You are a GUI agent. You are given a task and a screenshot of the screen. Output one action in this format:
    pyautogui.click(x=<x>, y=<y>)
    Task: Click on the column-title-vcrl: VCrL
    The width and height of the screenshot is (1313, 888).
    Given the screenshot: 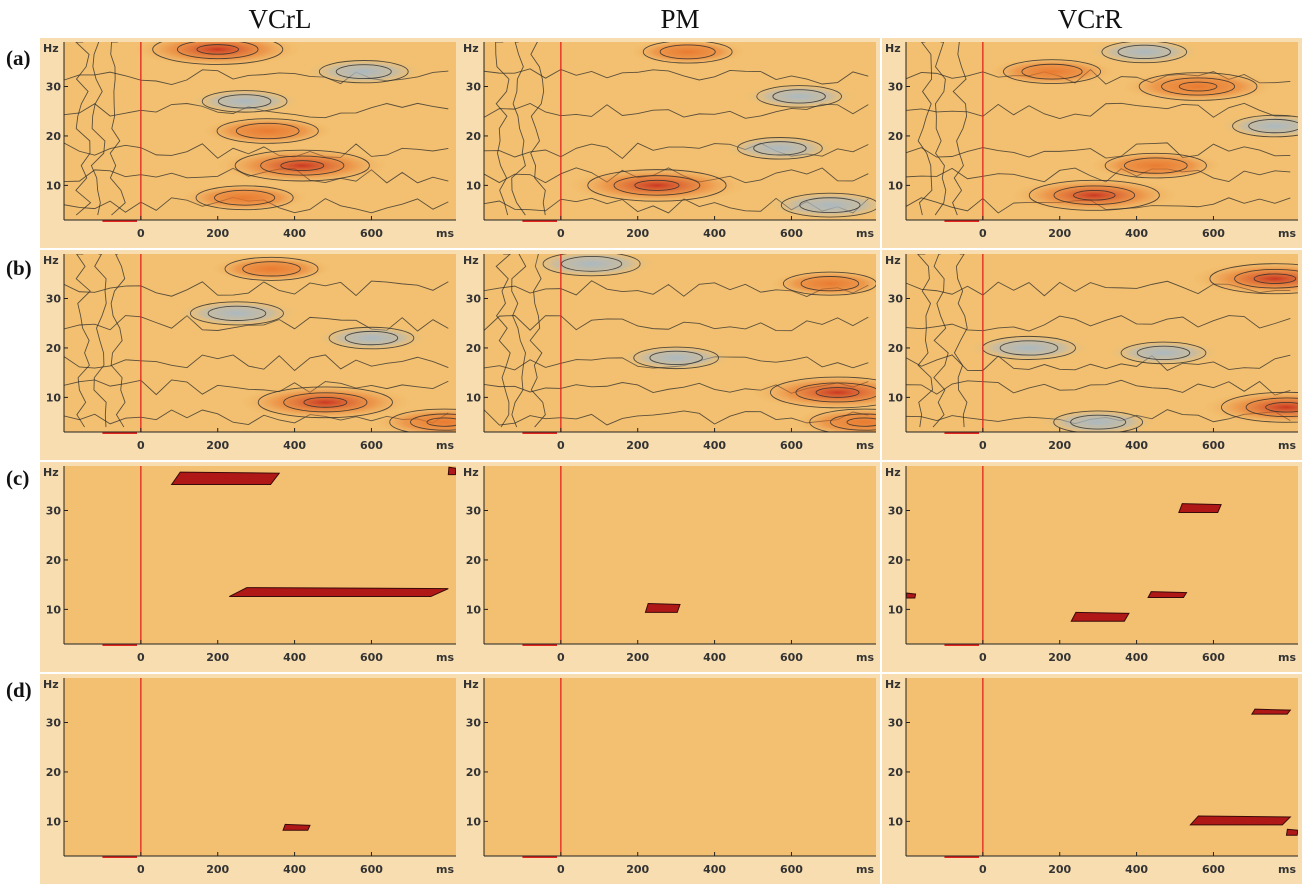 What is the action you would take?
    pyautogui.click(x=280, y=19)
    